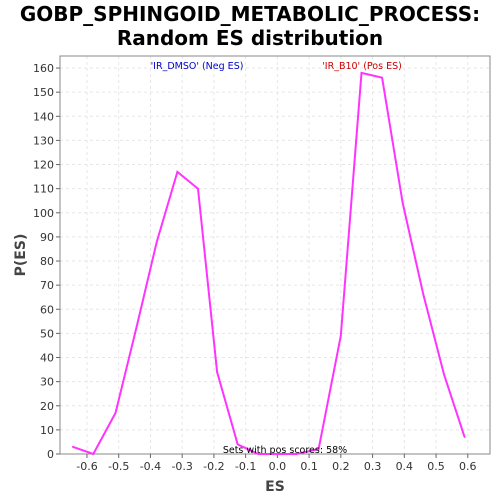 This screenshot has height=500, width=500. I want to click on x-tick-label: 0.5, so click(436, 466).